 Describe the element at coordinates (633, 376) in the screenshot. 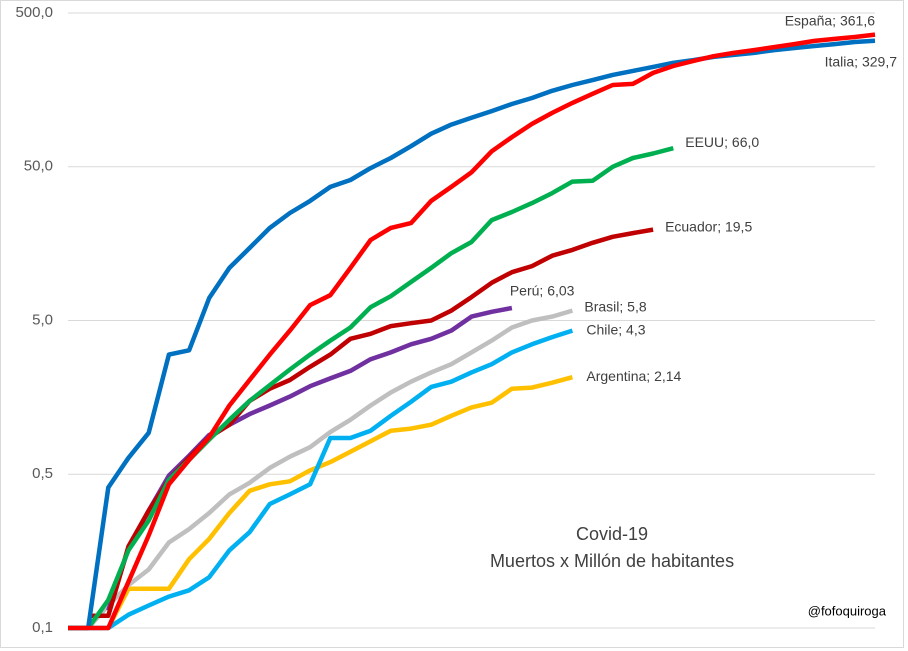

I see `data-label: Argentina; 2,14` at that location.